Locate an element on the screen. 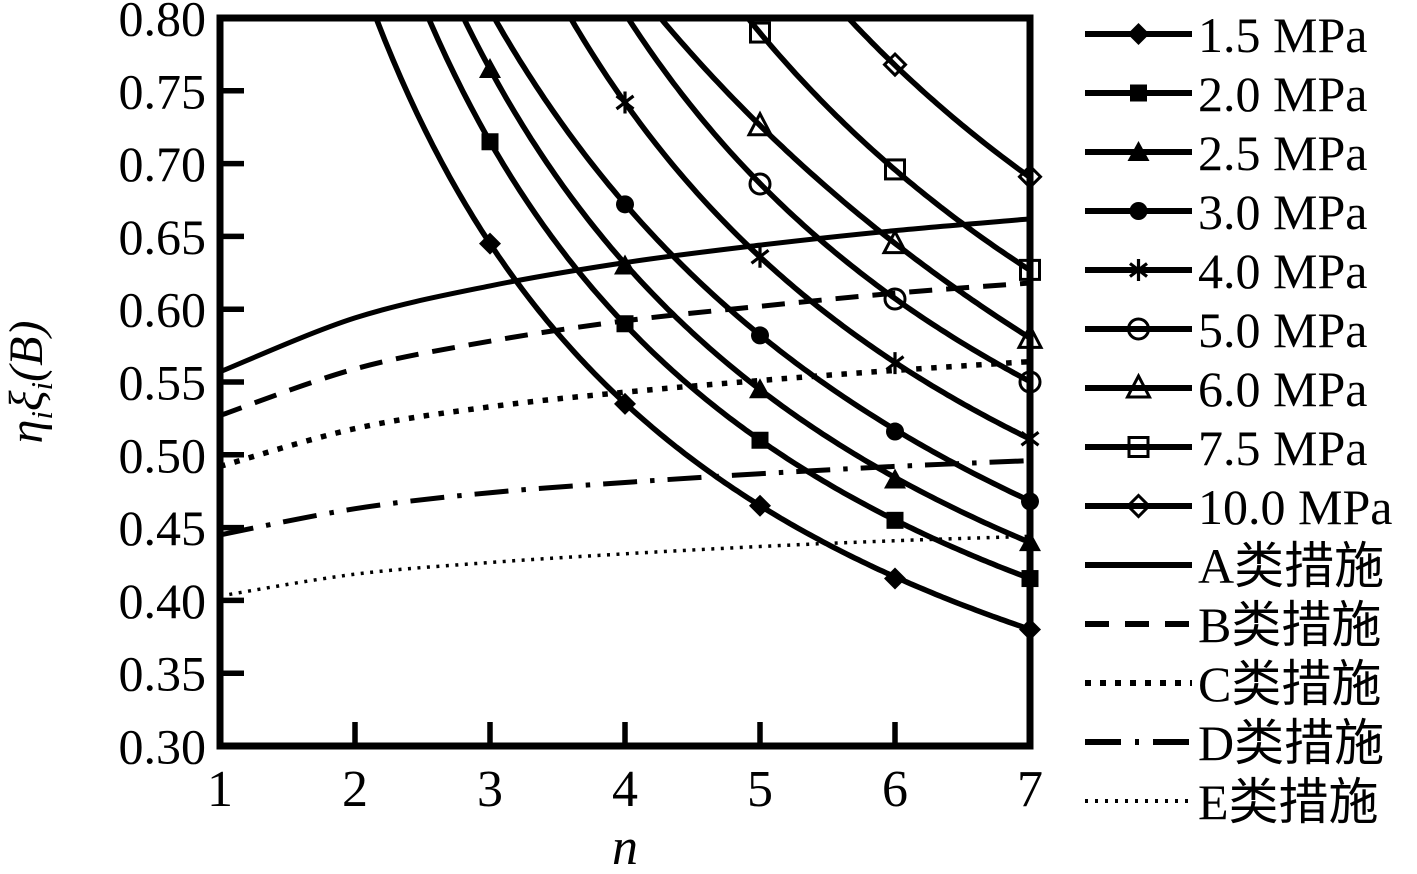 Image resolution: width=1417 pixels, height=874 pixels. marker-triangle-open-n5 is located at coordinates (760, 123).